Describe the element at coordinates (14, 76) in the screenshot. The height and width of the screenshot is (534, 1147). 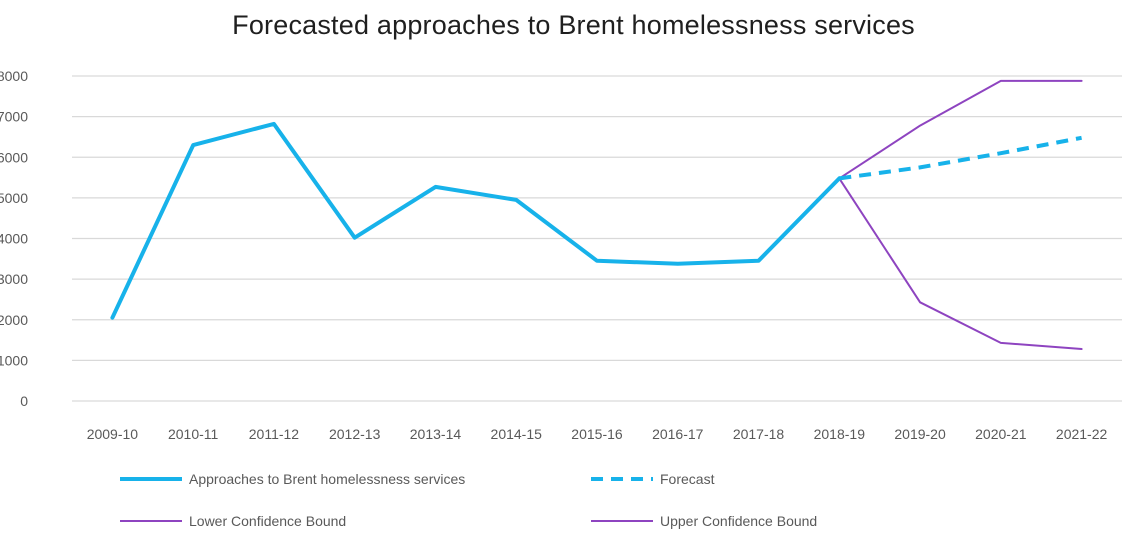
I see `y-tick-label: 8000` at that location.